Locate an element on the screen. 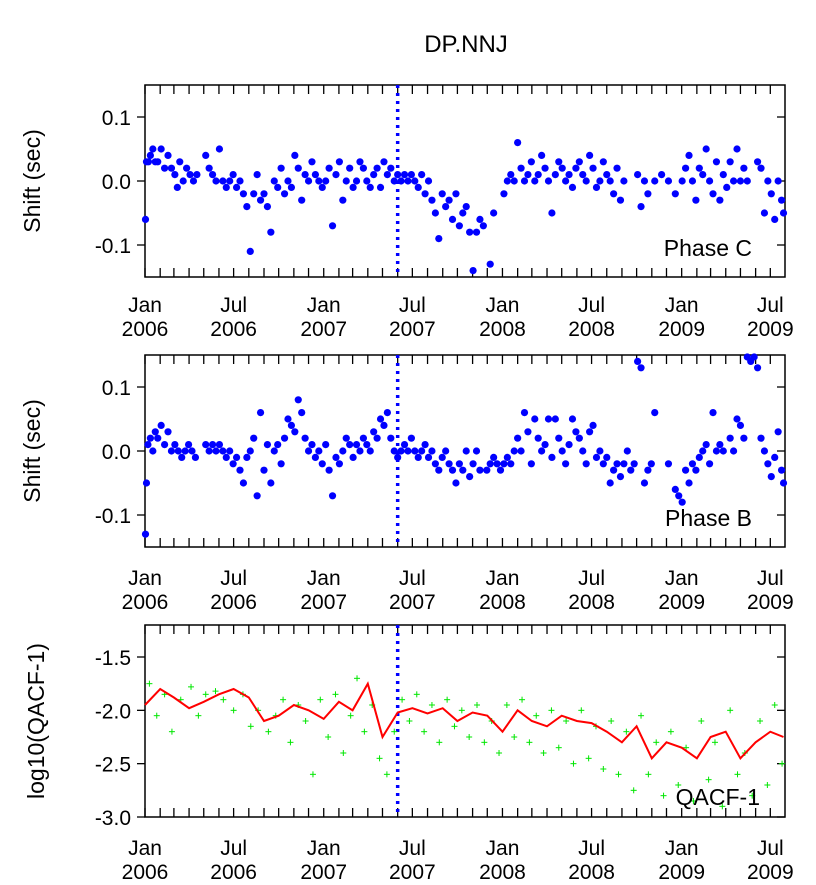  y-axis-label: Shift (sec) is located at coordinates (32, 451).